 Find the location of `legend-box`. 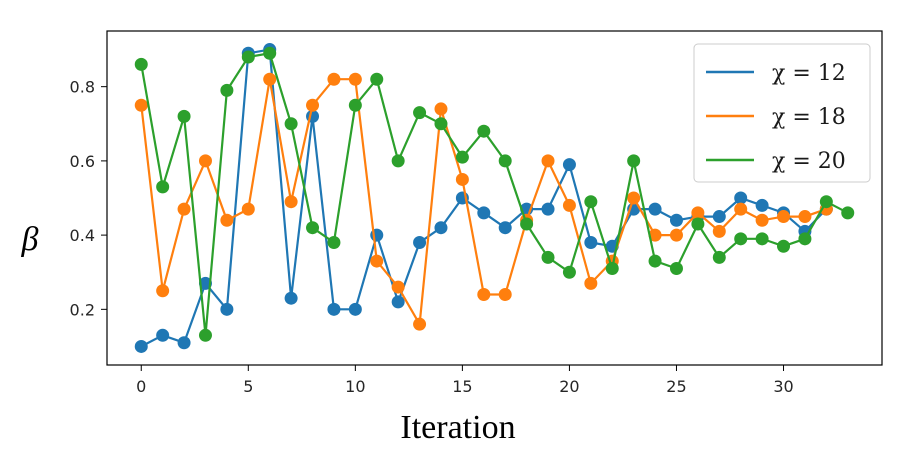

legend-box is located at coordinates (782, 113).